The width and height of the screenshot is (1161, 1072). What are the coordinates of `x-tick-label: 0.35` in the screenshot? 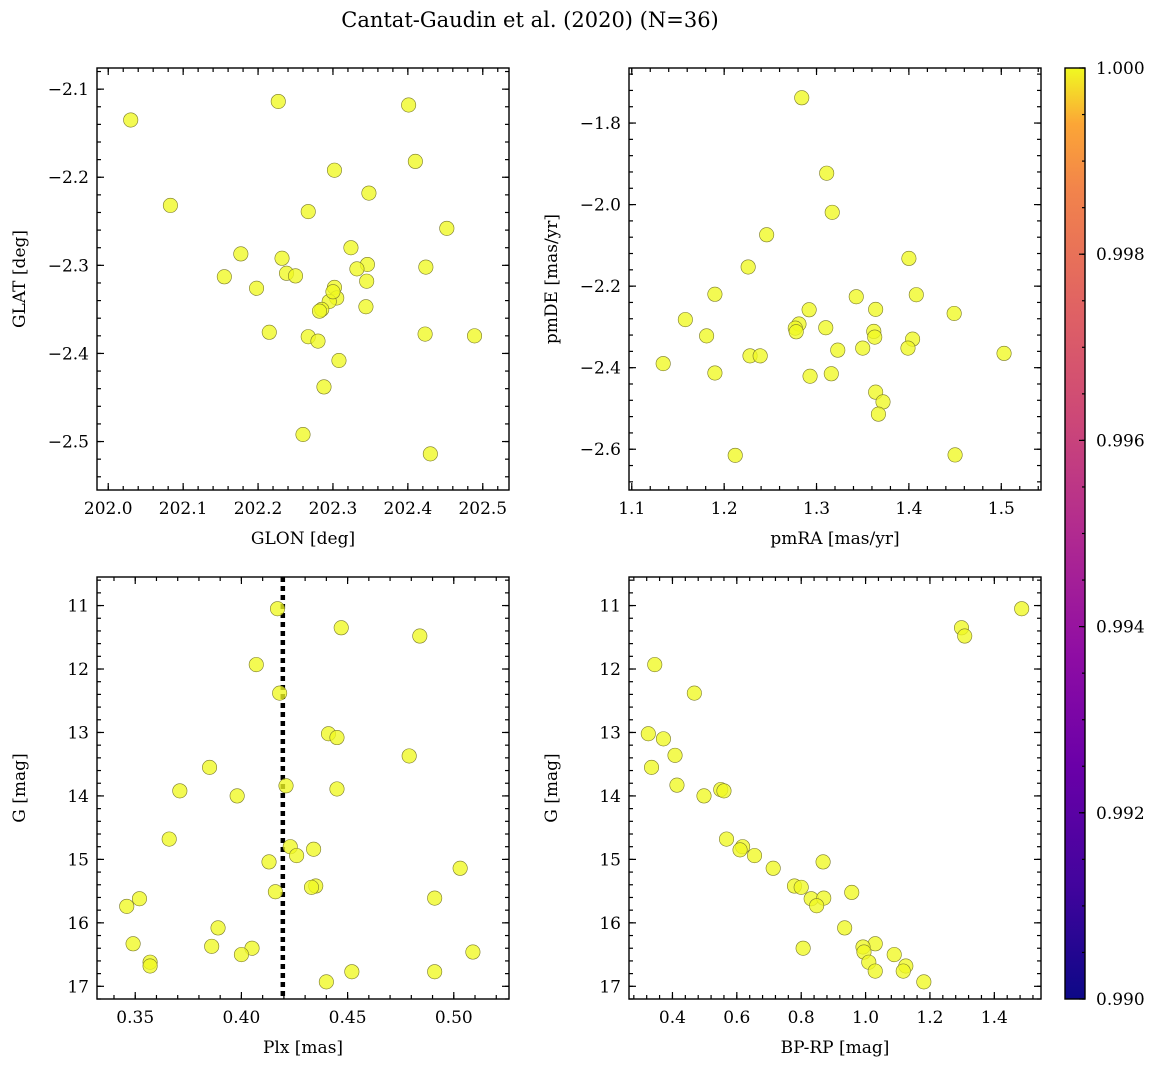 It's located at (135, 1018).